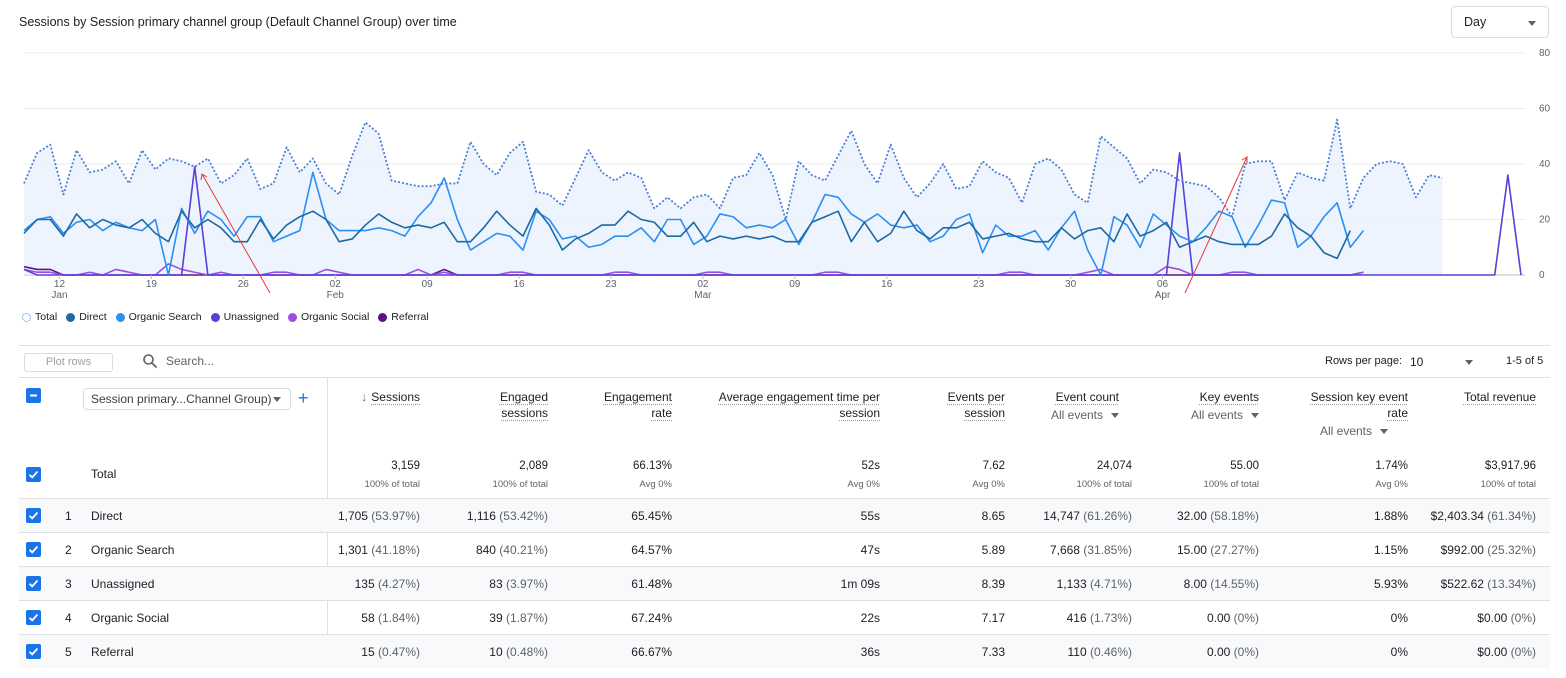 The width and height of the screenshot is (1566, 678). Describe the element at coordinates (976, 405) in the screenshot. I see `header-events-per-session: Events per session` at that location.